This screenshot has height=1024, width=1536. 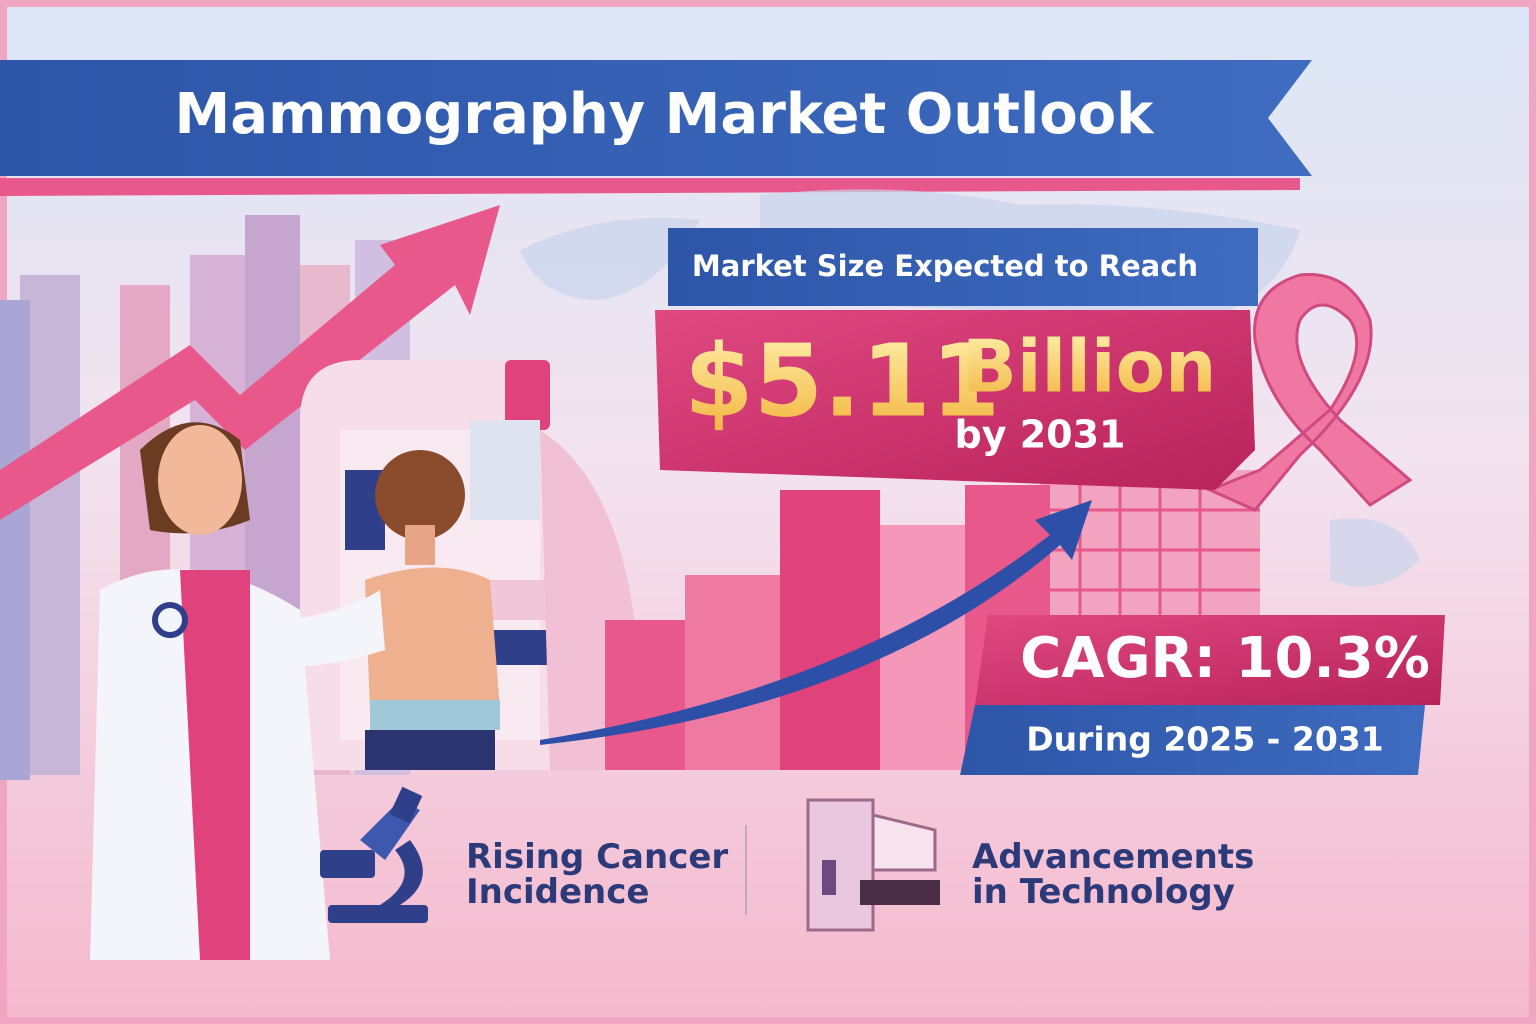 I want to click on cagr-card: CAGR: 10.3% During 2025 - 2031, so click(x=1202, y=695).